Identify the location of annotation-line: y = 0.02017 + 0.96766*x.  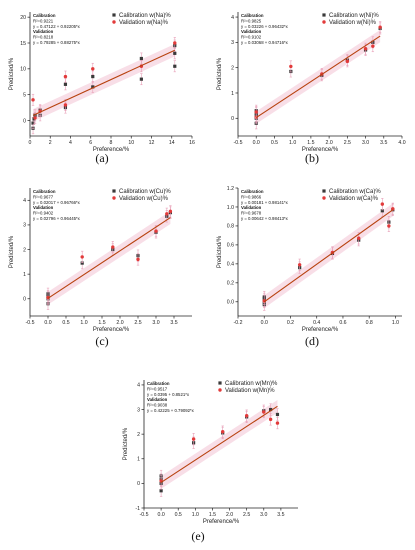
(57, 202).